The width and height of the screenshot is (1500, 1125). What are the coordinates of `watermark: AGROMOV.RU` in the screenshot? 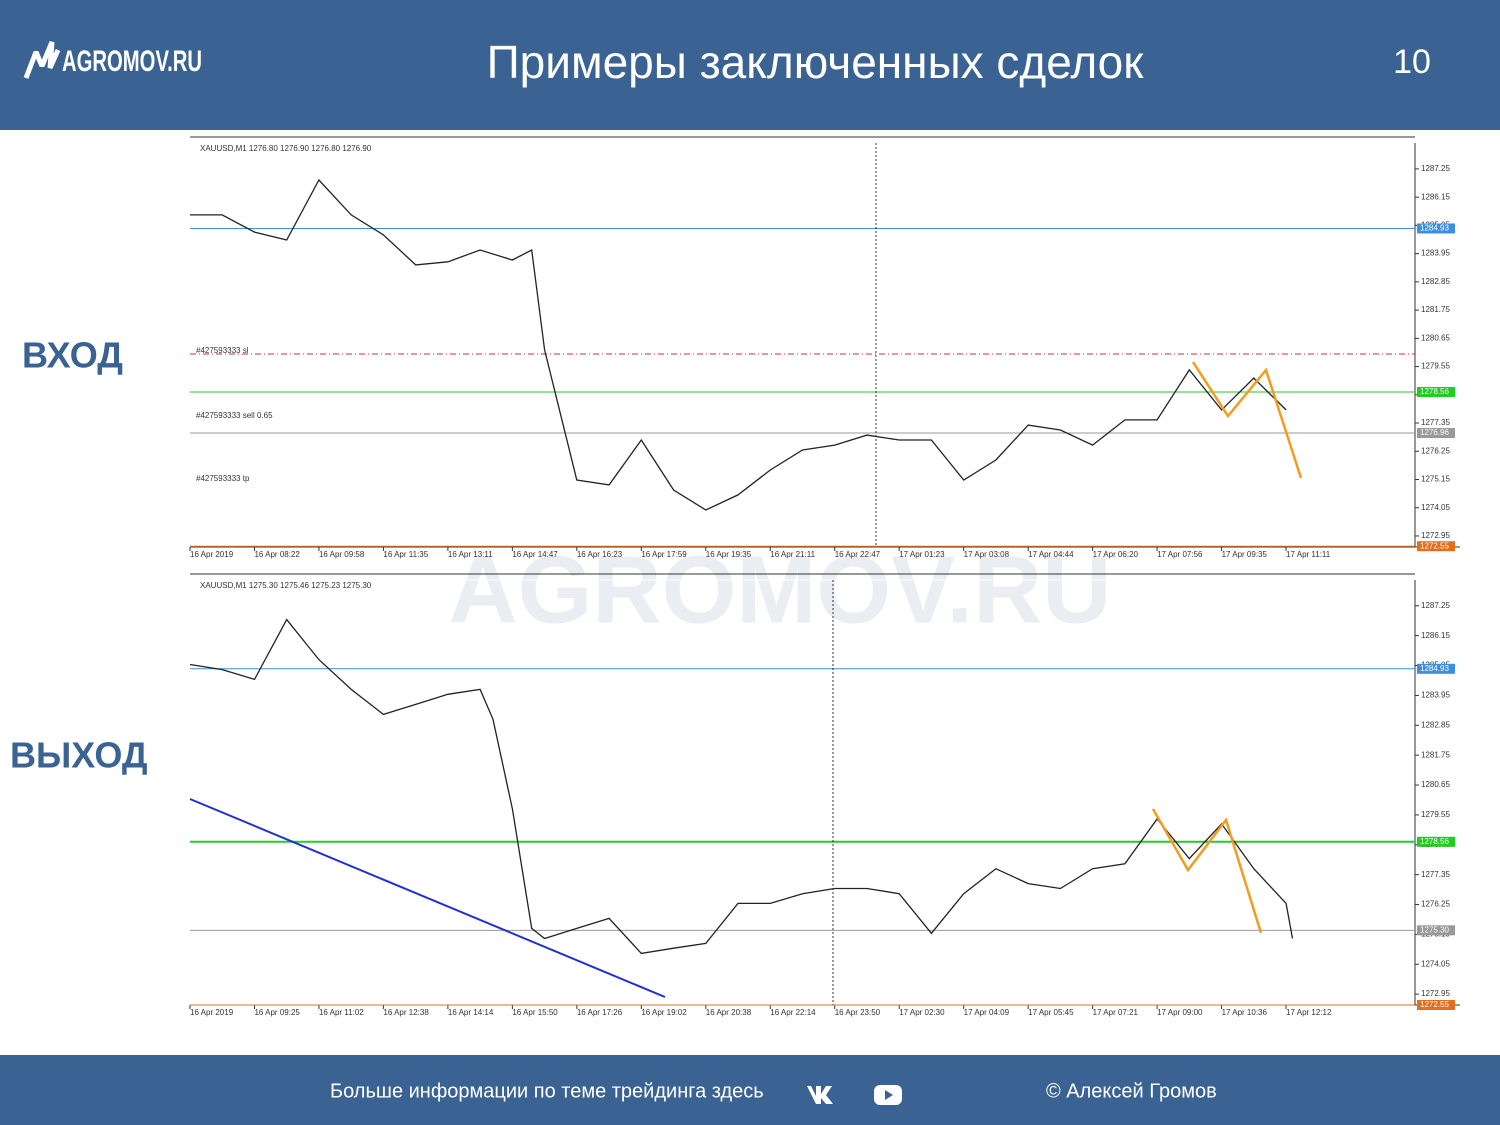 It's located at (779, 589).